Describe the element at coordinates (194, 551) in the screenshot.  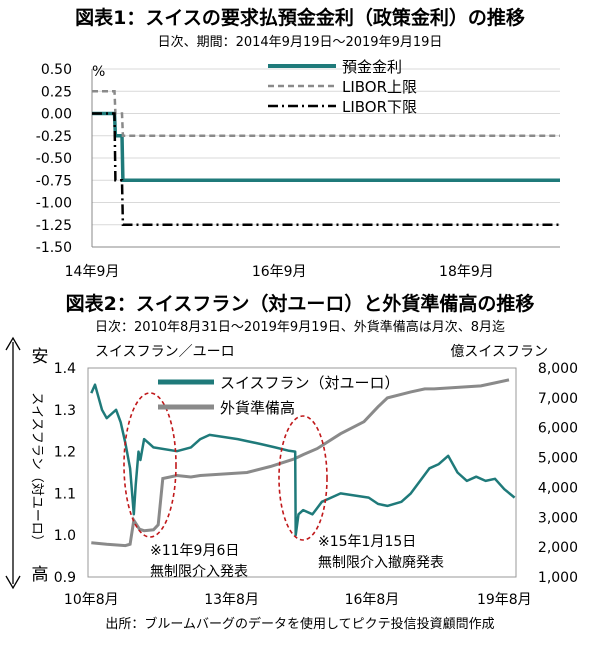
I see `annotation-2011-date: ※11年9月6日` at that location.